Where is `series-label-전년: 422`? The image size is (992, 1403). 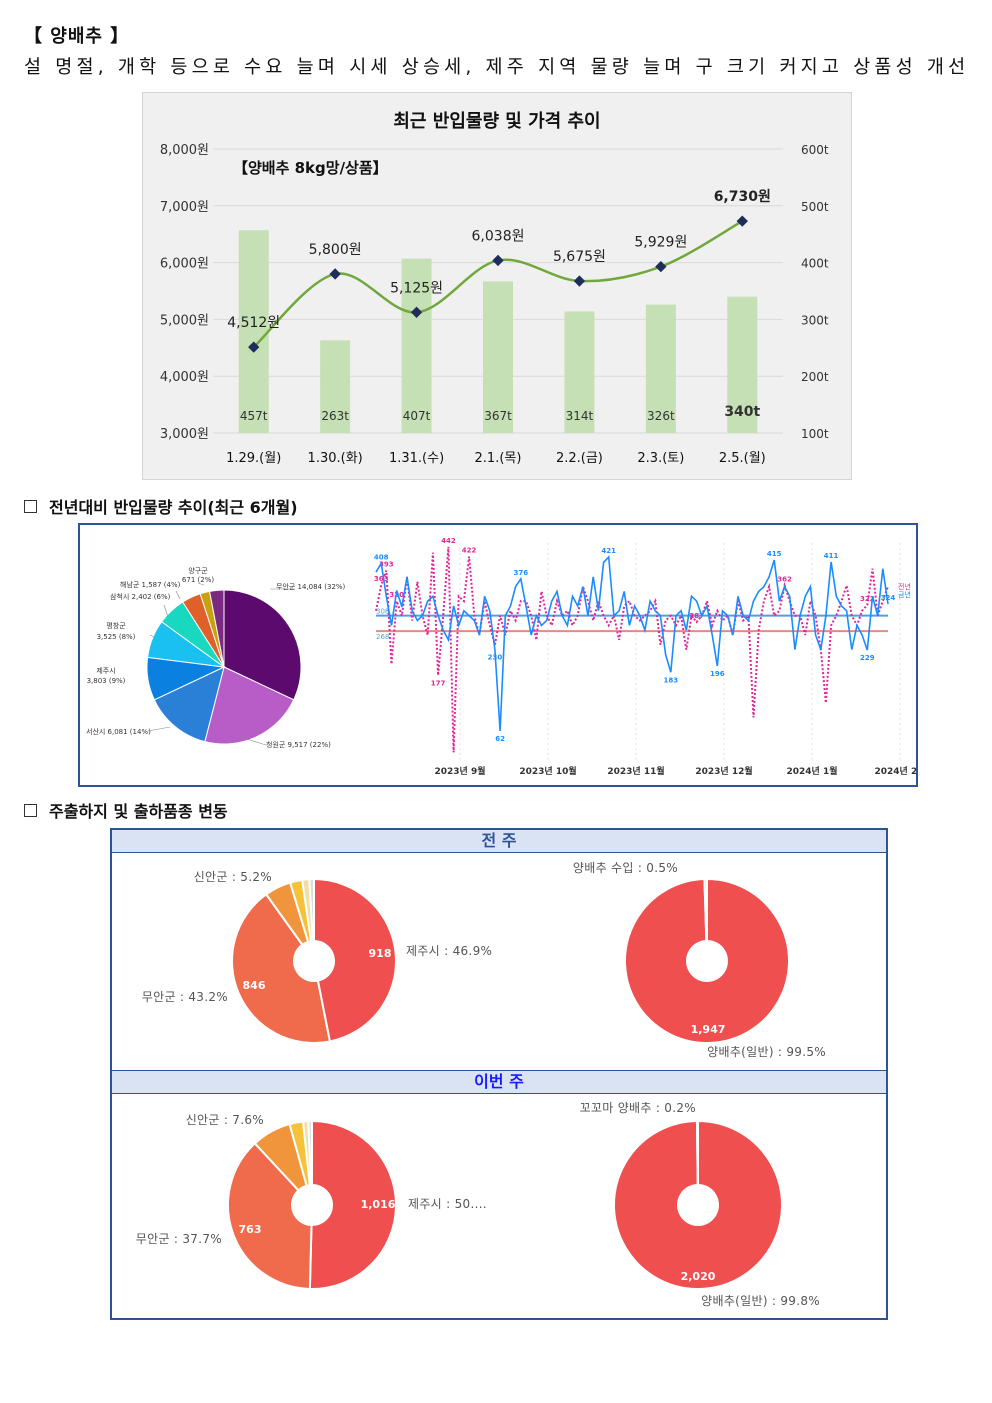
series-label-전년: 422 is located at coordinates (469, 551).